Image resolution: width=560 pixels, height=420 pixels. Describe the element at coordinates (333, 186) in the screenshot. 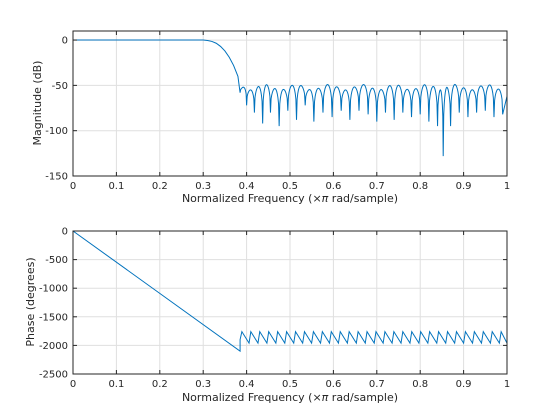

I see `magnitude-x-tick-label: 0.6` at that location.